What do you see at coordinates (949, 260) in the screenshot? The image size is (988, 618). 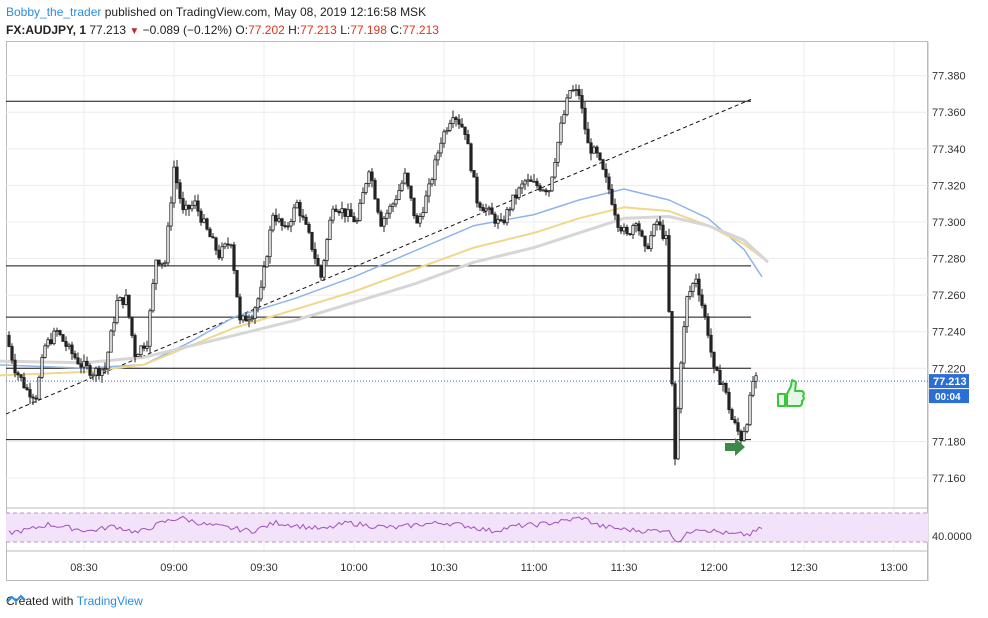 I see `y-tick-label: 77.280` at bounding box center [949, 260].